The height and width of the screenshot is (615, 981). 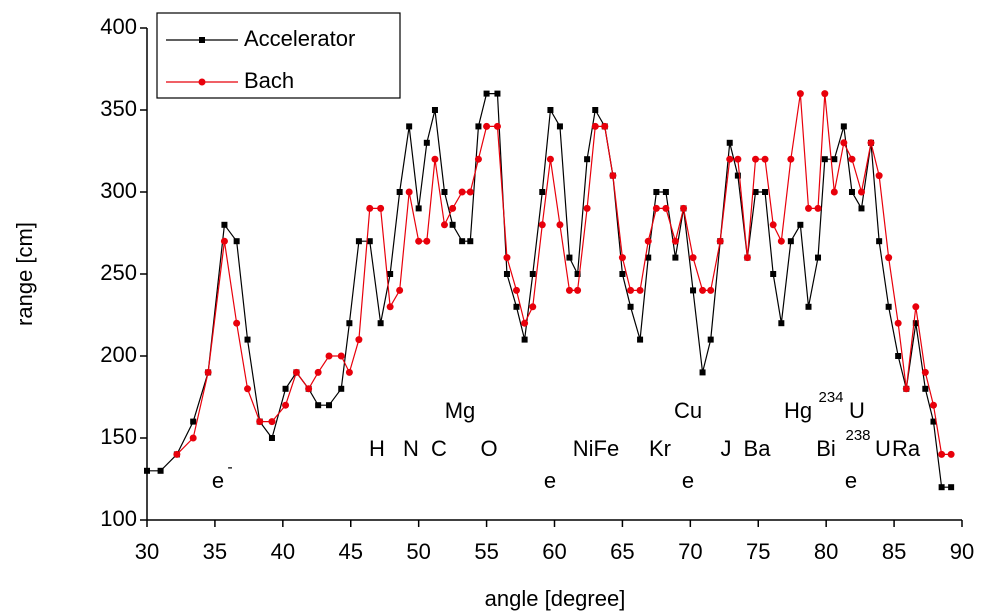 I want to click on legend-box, so click(x=278, y=55).